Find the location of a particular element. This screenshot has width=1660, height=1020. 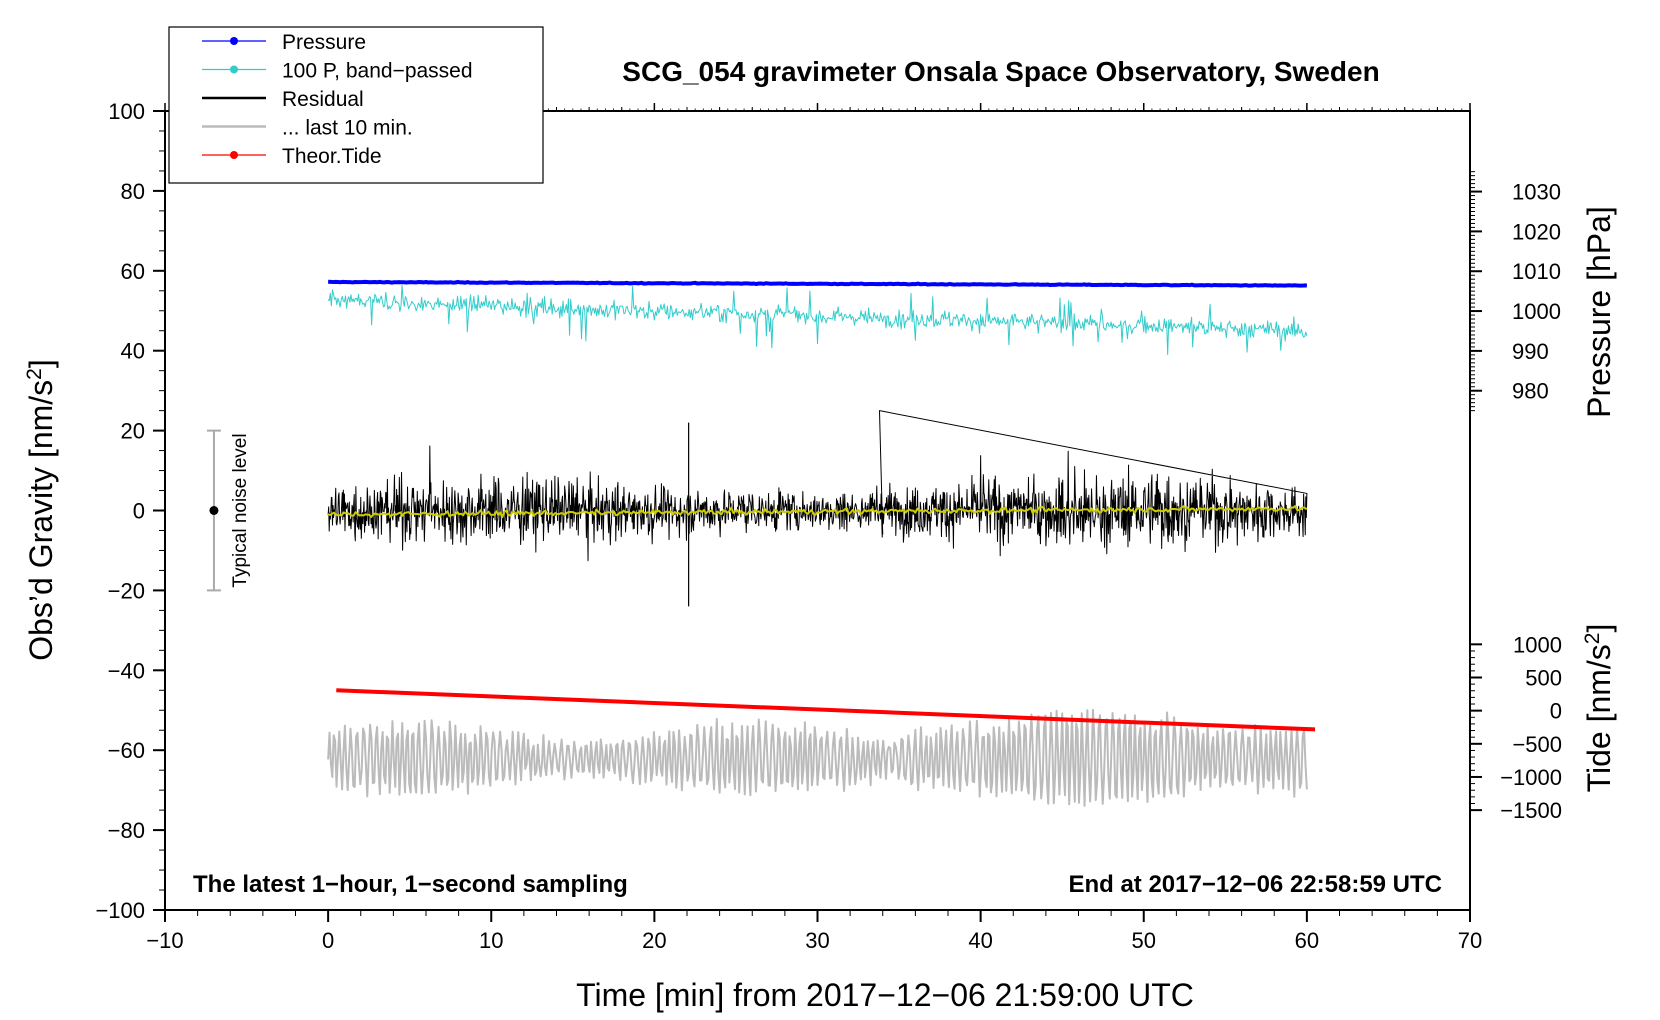

y-axis-title: Obs’d Gravity [nm/s2] is located at coordinates (41, 510).